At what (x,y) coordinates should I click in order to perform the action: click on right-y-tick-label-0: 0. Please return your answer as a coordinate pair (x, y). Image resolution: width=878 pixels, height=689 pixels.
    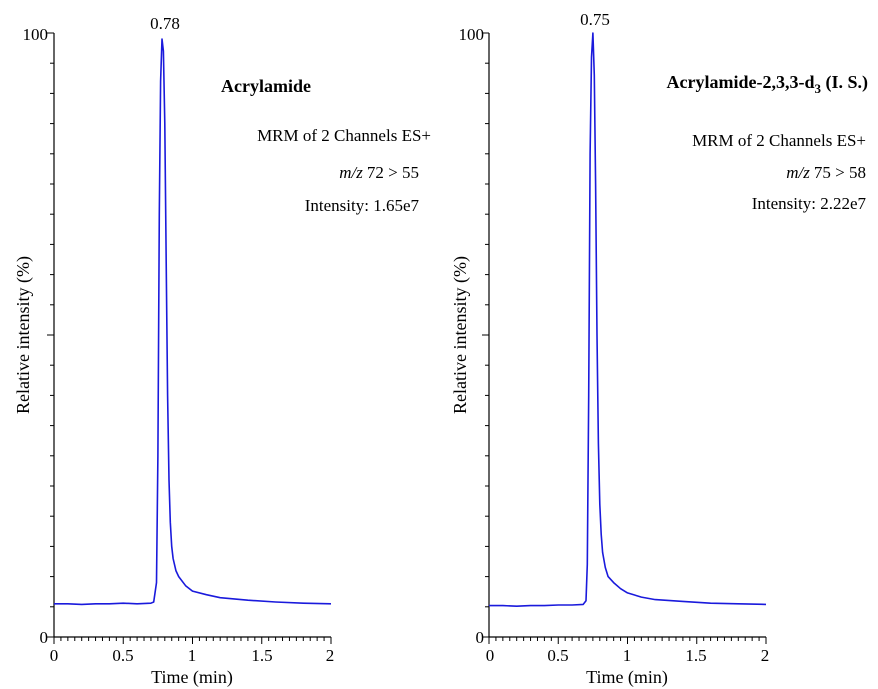
    Looking at the image, I should click on (480, 637).